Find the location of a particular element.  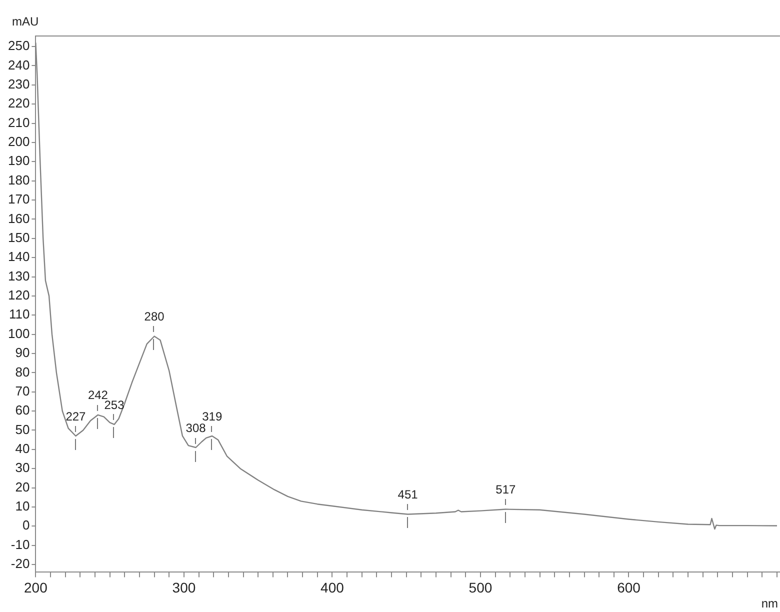

y-tick-label: 100 is located at coordinates (19, 333).